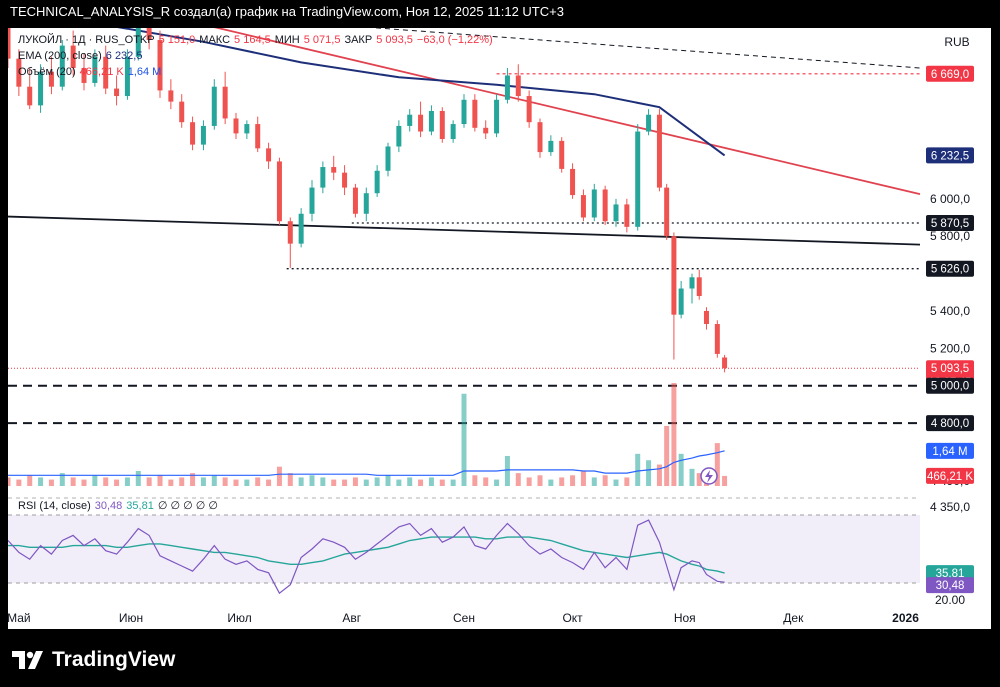 The height and width of the screenshot is (687, 1000). What do you see at coordinates (394, 40) in the screenshot?
I see `legend-close: 5 093,5` at bounding box center [394, 40].